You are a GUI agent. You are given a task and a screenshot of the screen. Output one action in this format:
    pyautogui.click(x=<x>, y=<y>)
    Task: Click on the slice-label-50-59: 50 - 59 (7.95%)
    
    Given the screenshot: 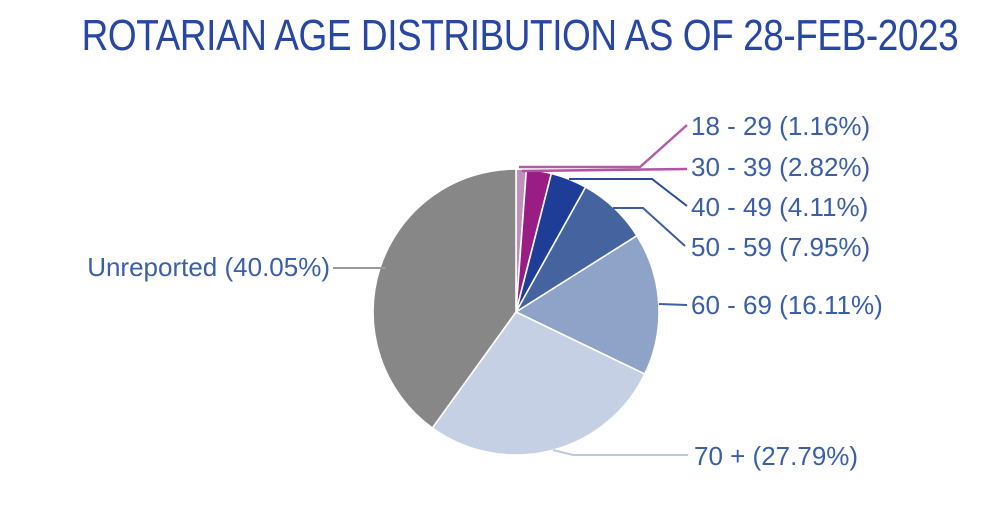 What is the action you would take?
    pyautogui.click(x=780, y=247)
    